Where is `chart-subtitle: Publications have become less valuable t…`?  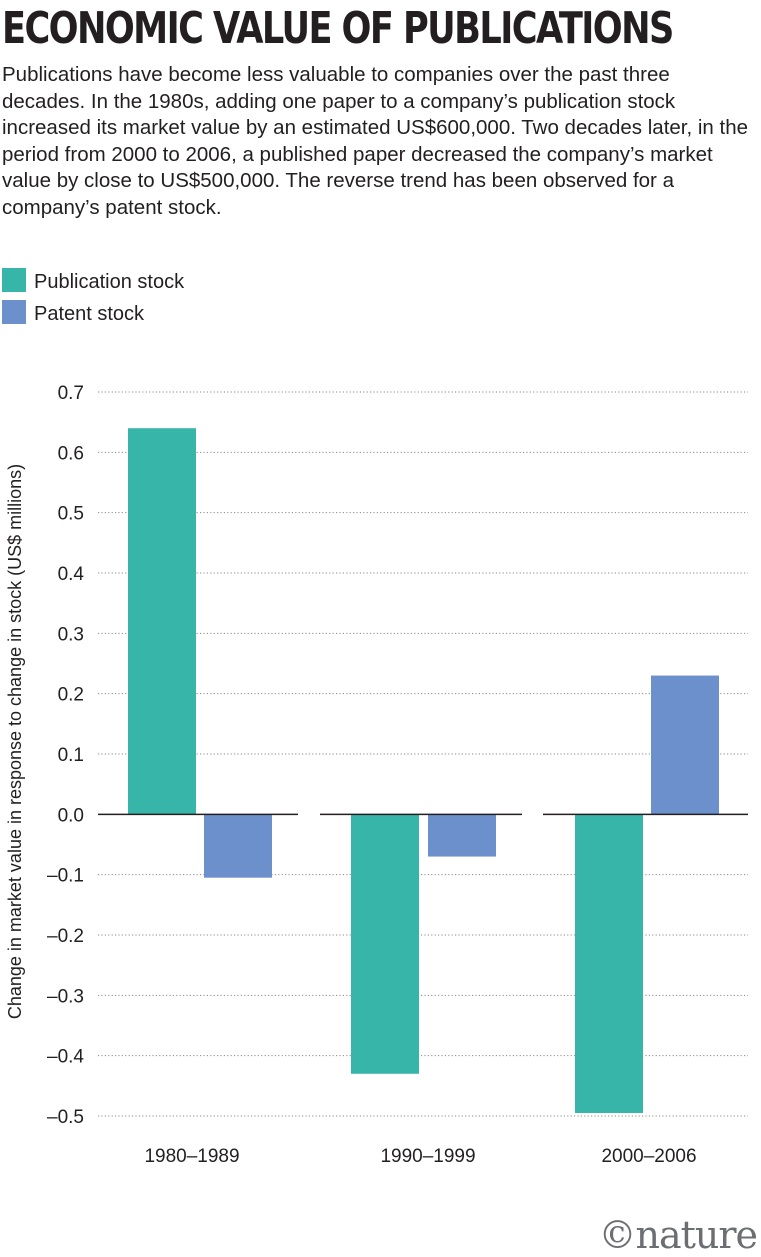
chart-subtitle: Publications have become less valuable t… is located at coordinates (375, 141).